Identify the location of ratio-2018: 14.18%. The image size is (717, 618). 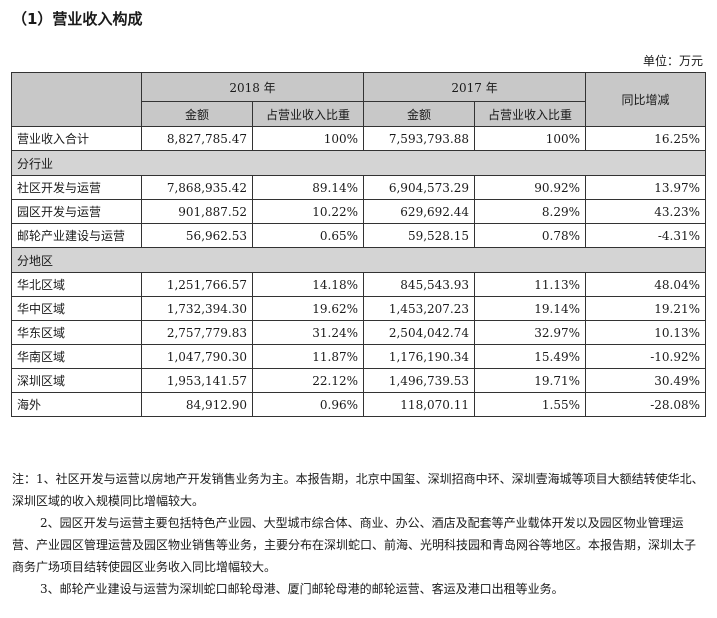
(308, 284).